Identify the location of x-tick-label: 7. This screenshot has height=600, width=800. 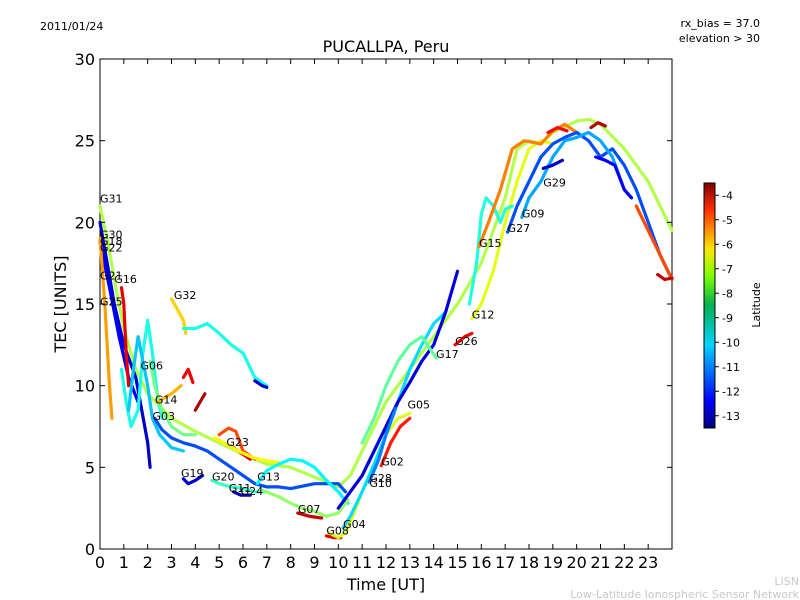
(267, 562).